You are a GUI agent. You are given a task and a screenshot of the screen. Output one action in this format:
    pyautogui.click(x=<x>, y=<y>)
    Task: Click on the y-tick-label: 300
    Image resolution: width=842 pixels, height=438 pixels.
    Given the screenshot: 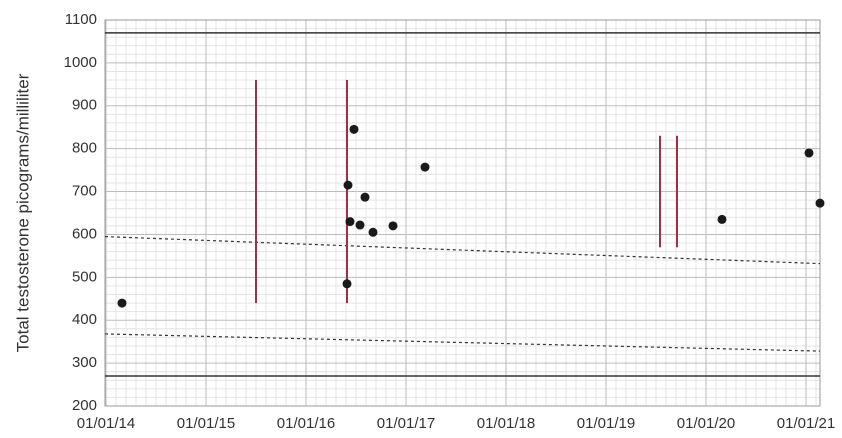 What is the action you would take?
    pyautogui.click(x=84, y=362)
    